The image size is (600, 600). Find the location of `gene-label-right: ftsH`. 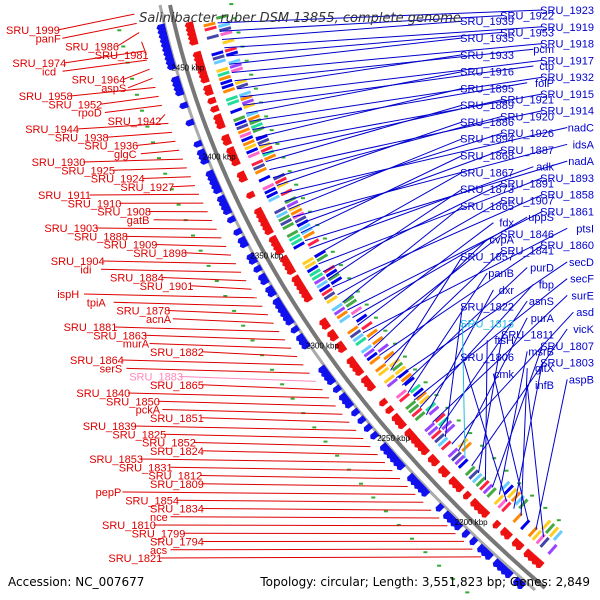

gene-label-right: ftsH is located at coordinates (504, 341).